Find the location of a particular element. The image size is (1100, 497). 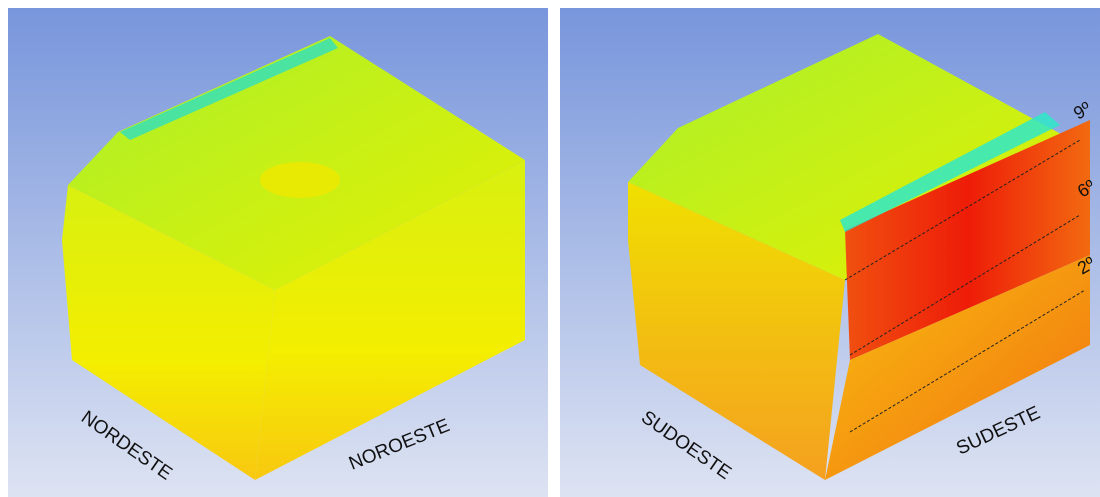

face-southeast-upper is located at coordinates (967, 240).